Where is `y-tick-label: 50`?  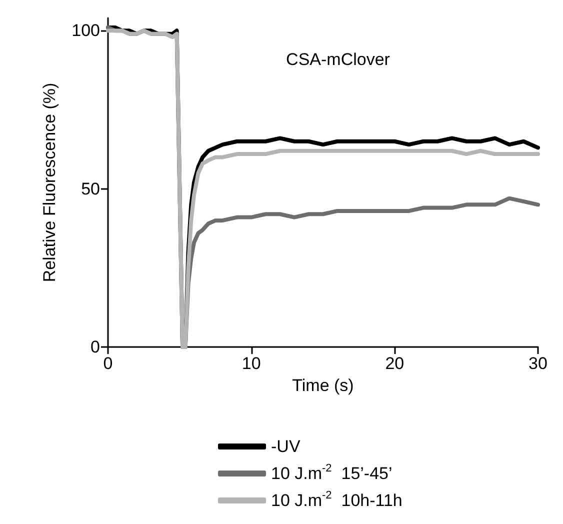 y-tick-label: 50 is located at coordinates (90, 188).